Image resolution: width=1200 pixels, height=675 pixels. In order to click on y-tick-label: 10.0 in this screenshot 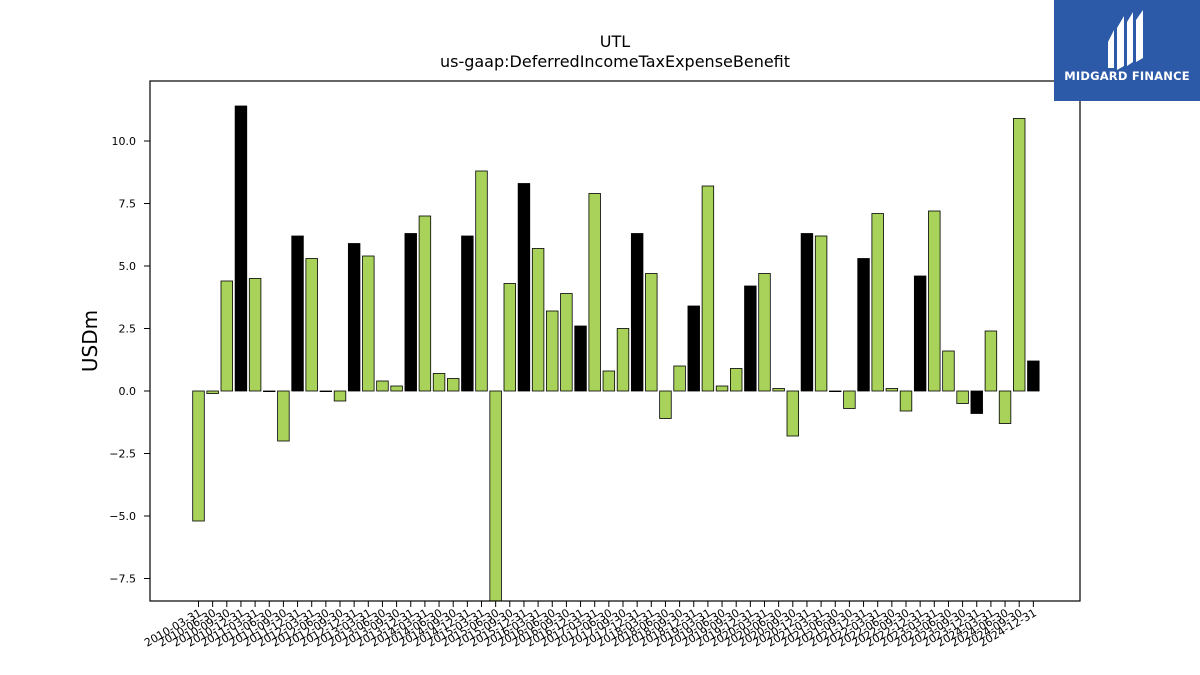, I will do `click(124, 141)`.